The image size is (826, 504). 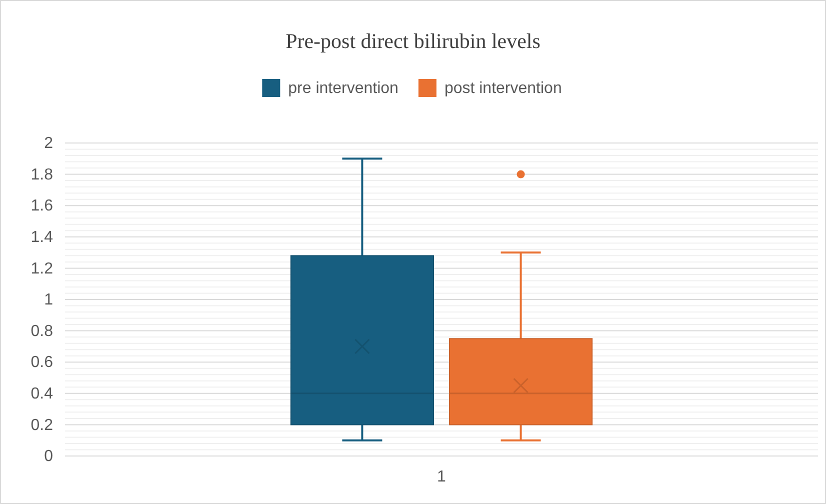 I want to click on y-tick-label: 1.6, so click(x=42, y=206).